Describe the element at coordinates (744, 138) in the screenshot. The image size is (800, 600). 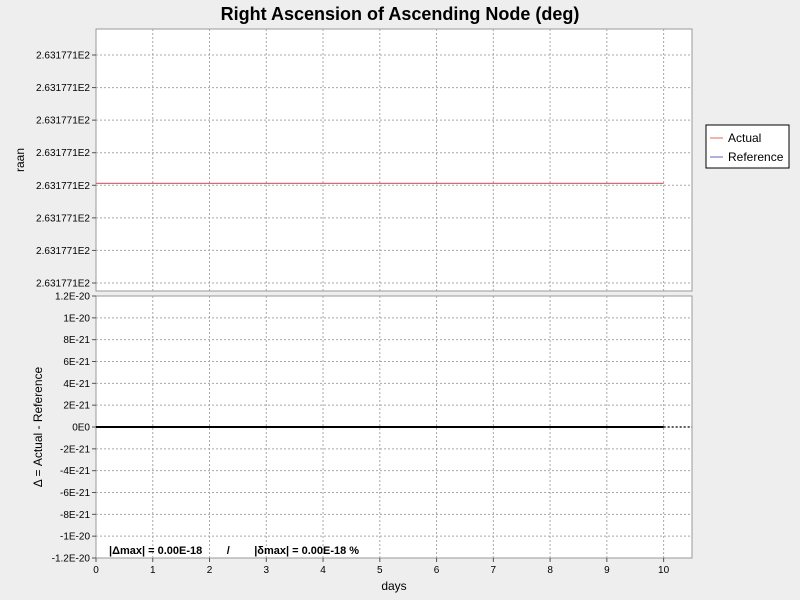
I see `legend-label-actual: Actual` at that location.